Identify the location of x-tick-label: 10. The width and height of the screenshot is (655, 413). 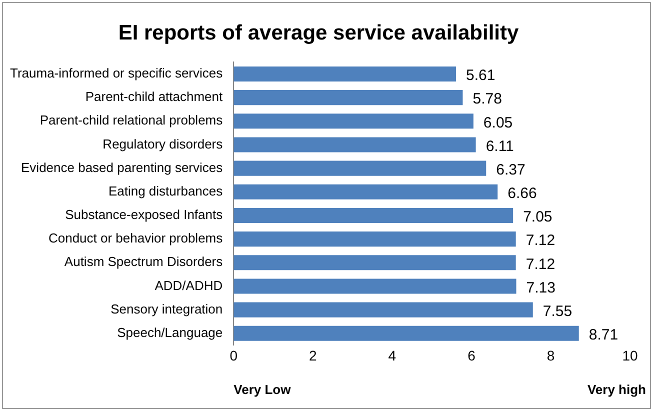
(630, 355).